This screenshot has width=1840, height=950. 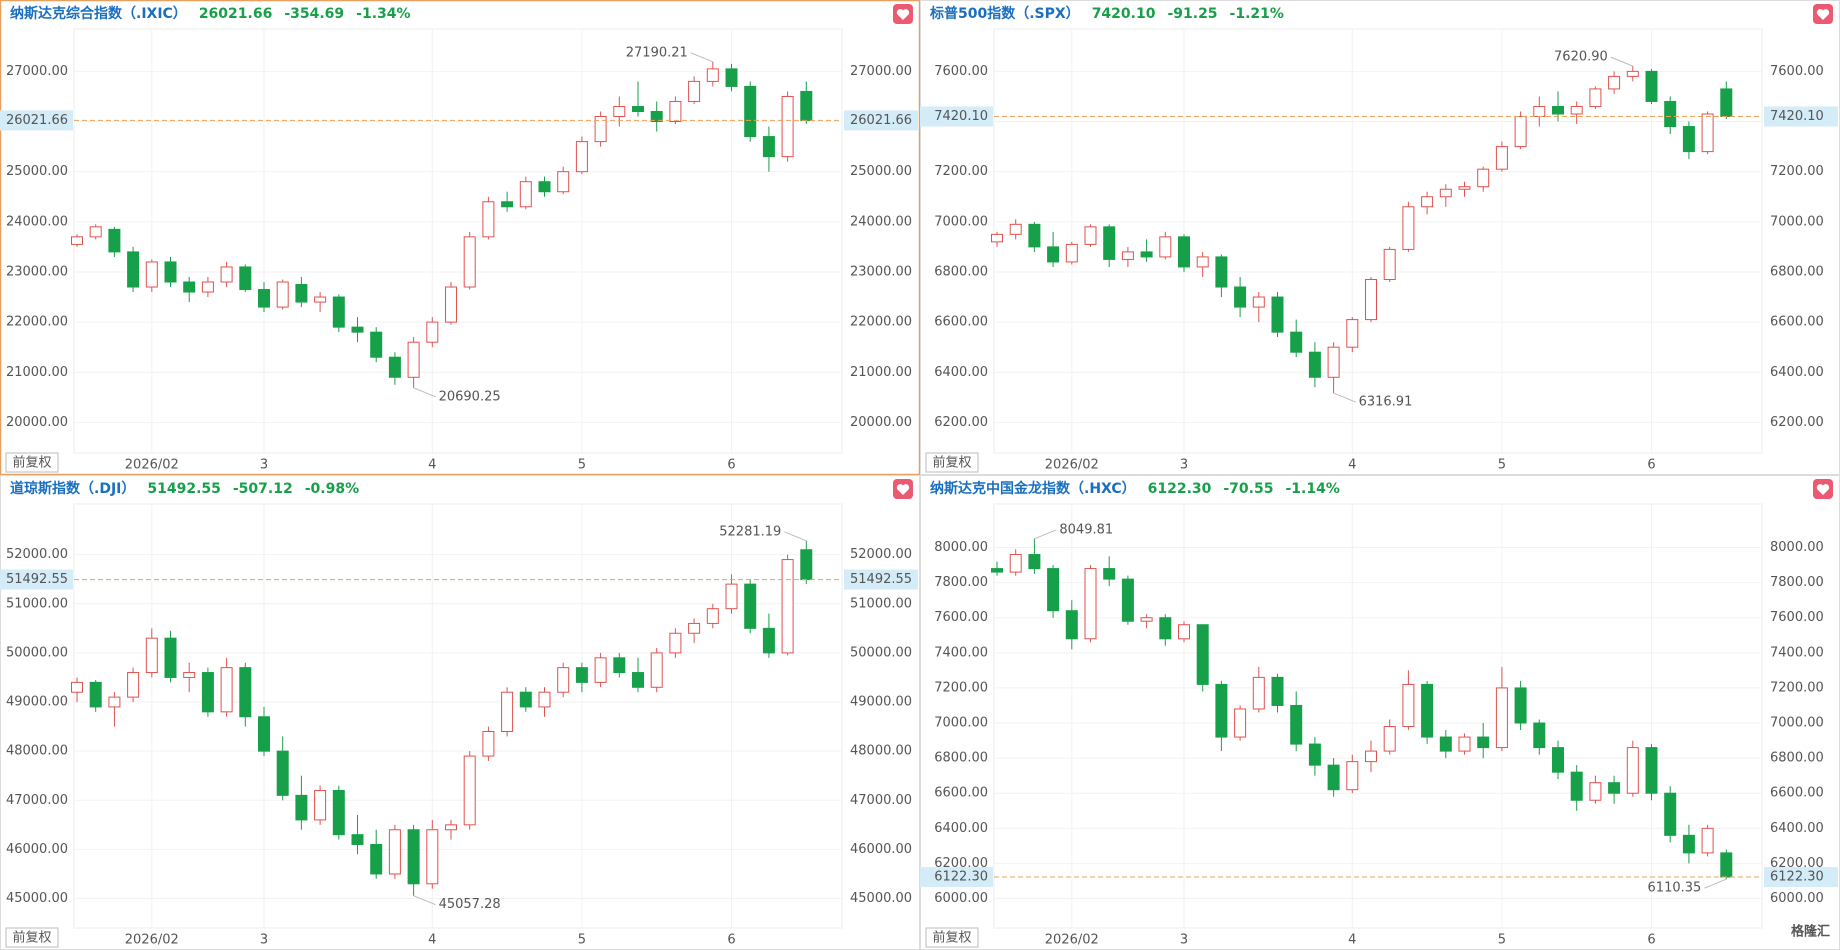 I want to click on y-tick-label: 7000.00, so click(x=961, y=221).